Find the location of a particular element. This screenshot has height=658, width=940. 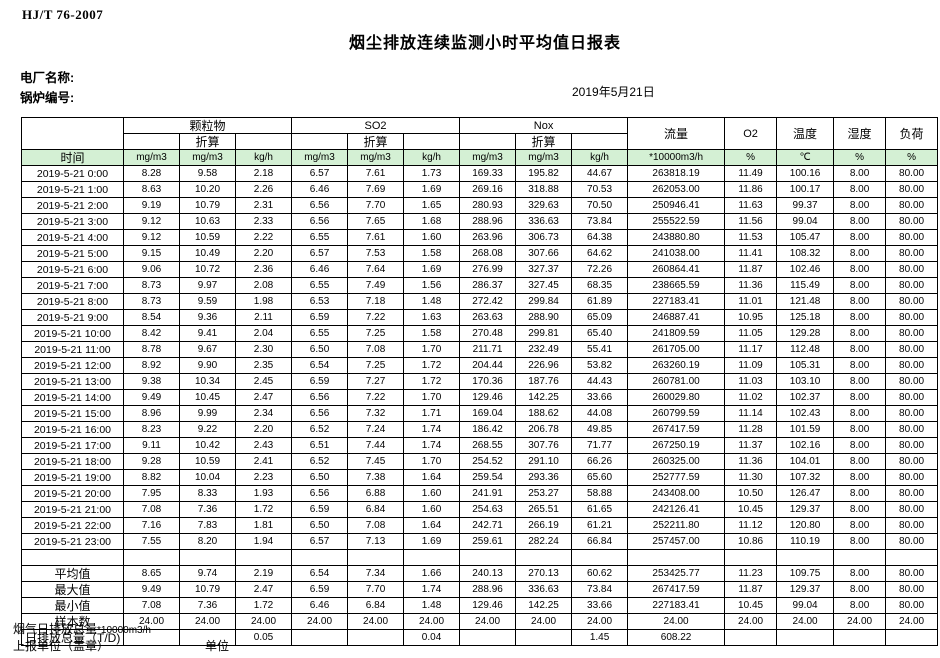

cell-value-0: 8.23 is located at coordinates (151, 429).